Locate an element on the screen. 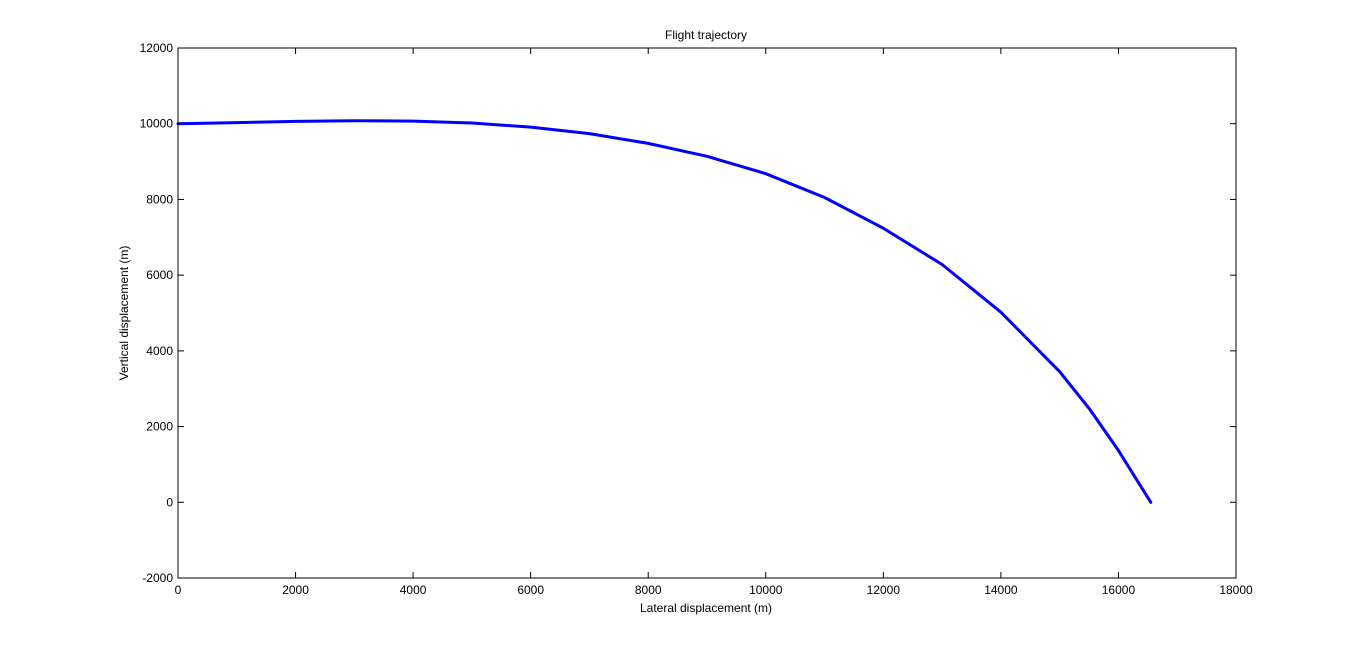 The image size is (1366, 651). y-tick-label: 0 is located at coordinates (169, 502).